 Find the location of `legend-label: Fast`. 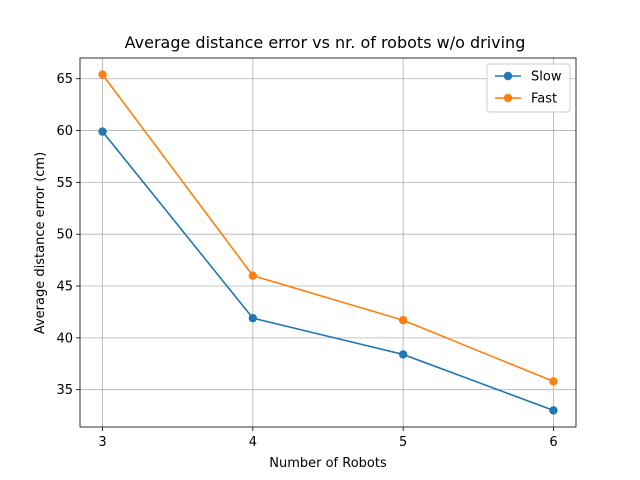

legend-label: Fast is located at coordinates (544, 99).